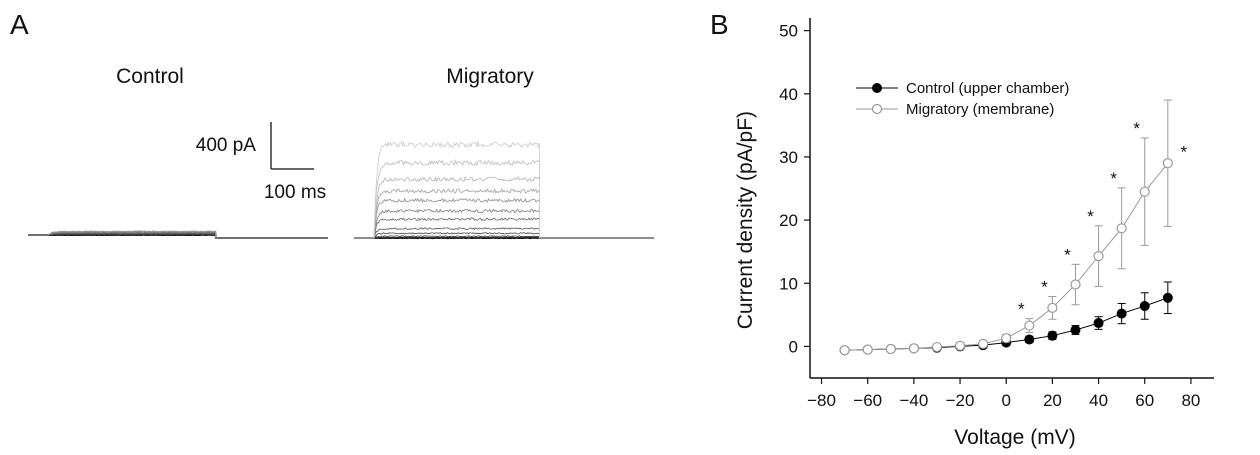 This screenshot has width=1260, height=455. I want to click on y-tick-label: 0, so click(793, 346).